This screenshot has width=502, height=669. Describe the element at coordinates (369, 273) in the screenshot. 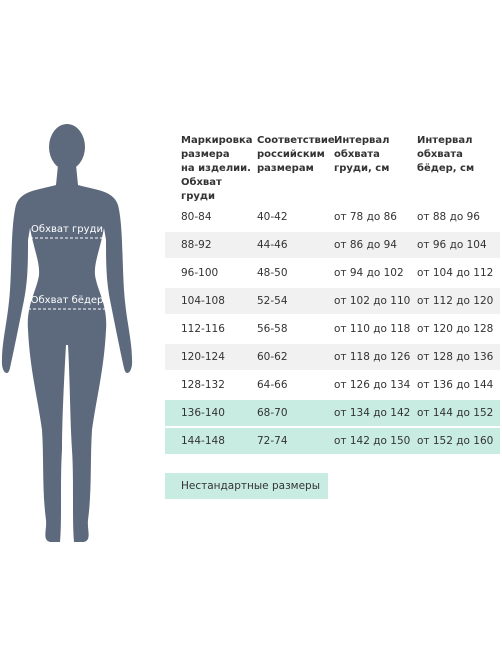

I see `cell: от 94 до 102` at that location.